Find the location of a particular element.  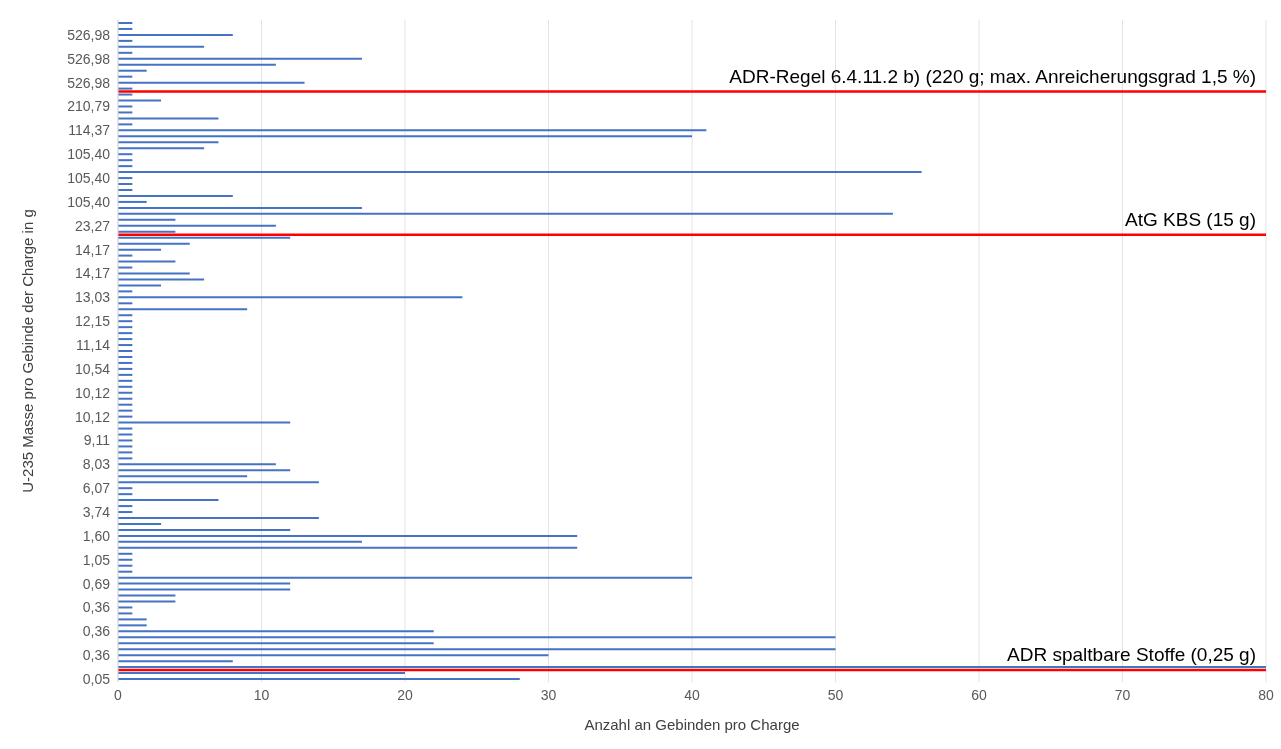

y-tick-label: 14,17 is located at coordinates (92, 273).